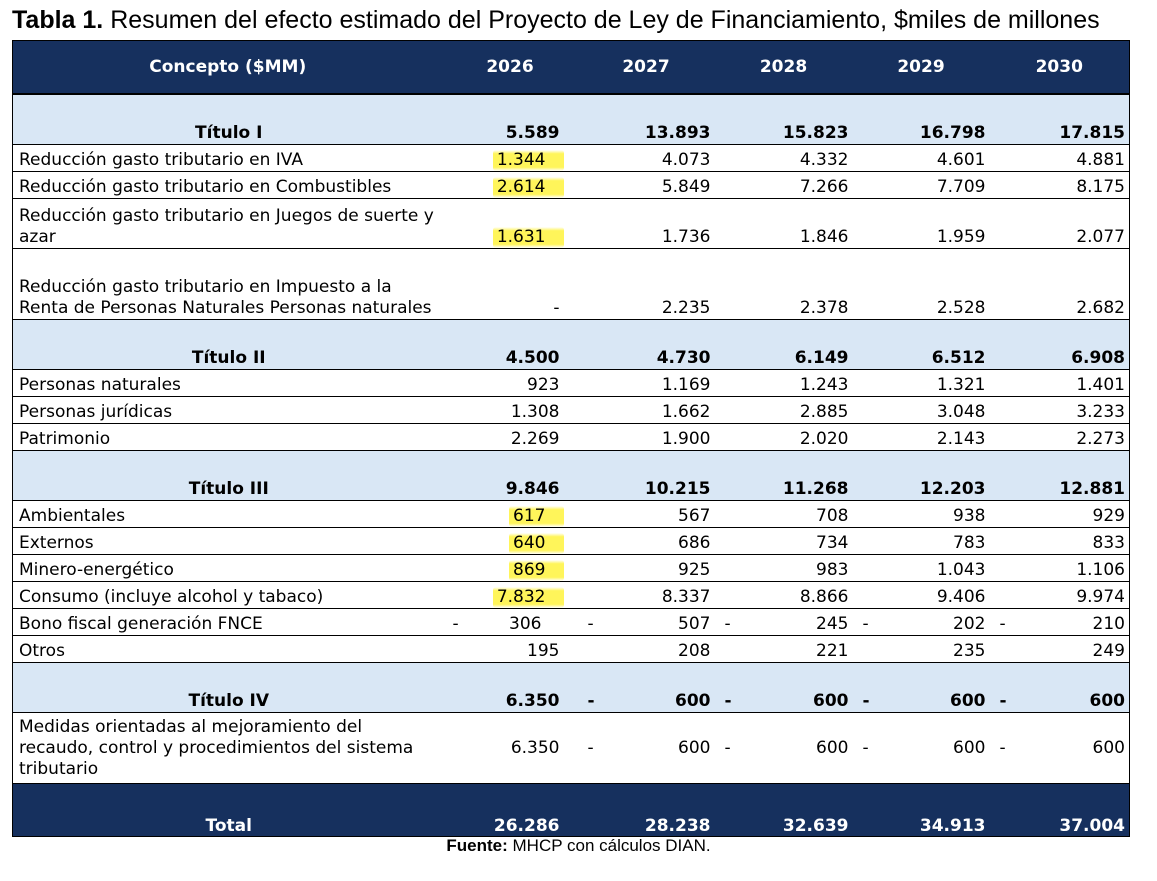 This screenshot has width=1157, height=881. What do you see at coordinates (783, 284) in the screenshot?
I see `cell-value: 2.378` at bounding box center [783, 284].